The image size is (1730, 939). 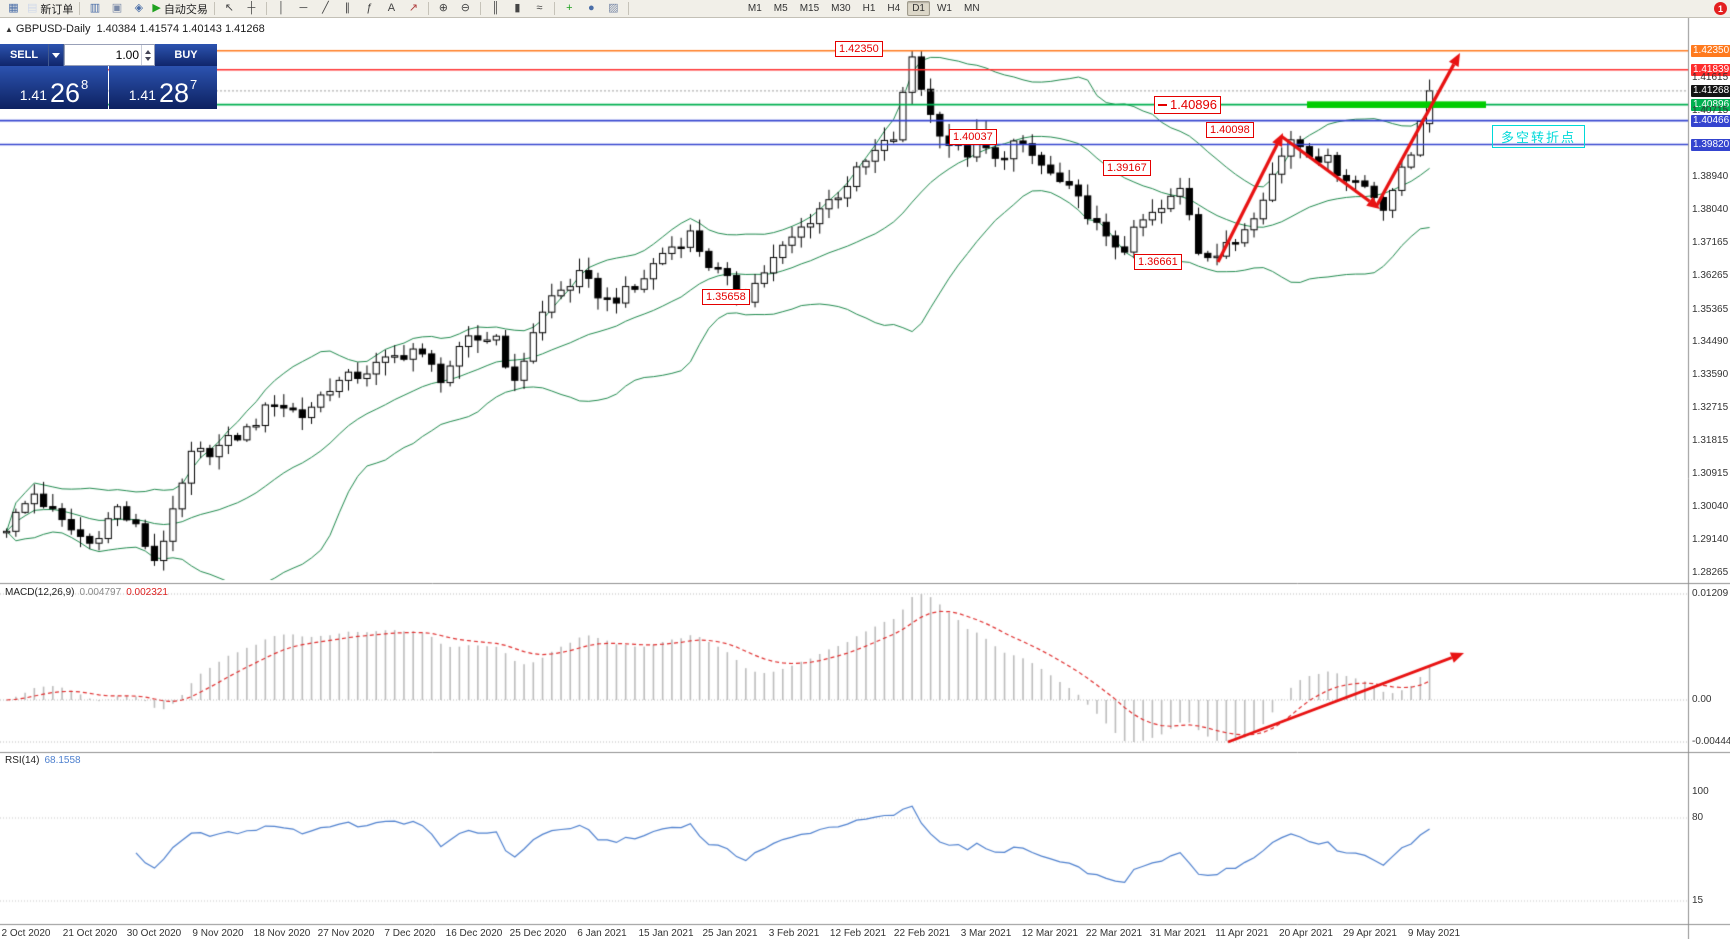 I want to click on channel-icon: ∥, so click(x=347, y=8).